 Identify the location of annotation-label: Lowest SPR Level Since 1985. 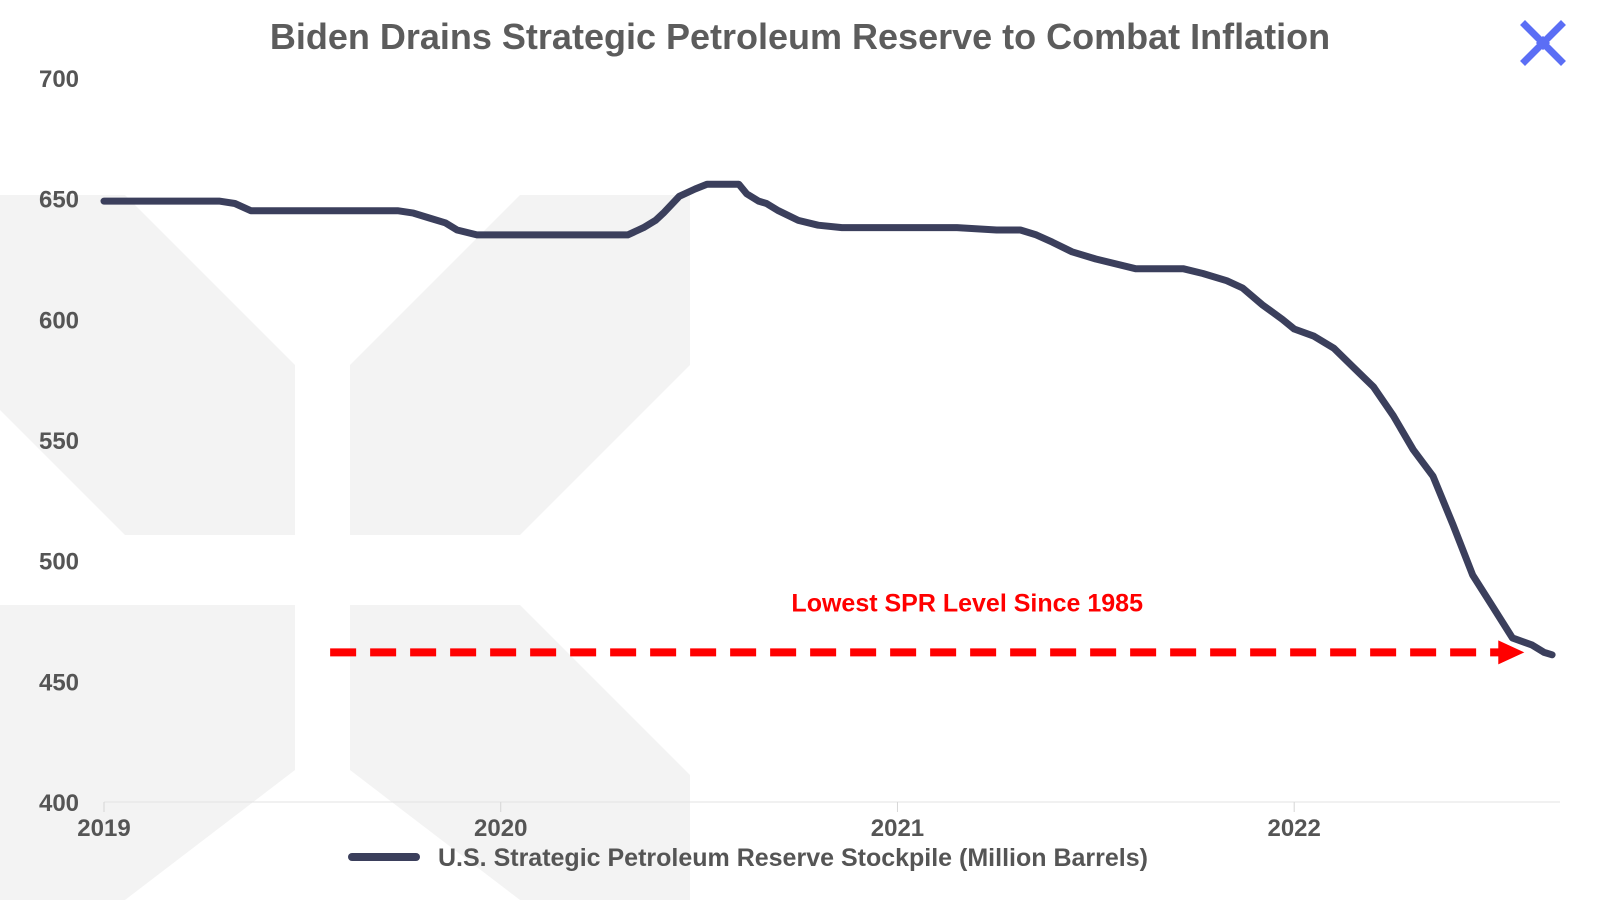
(967, 603).